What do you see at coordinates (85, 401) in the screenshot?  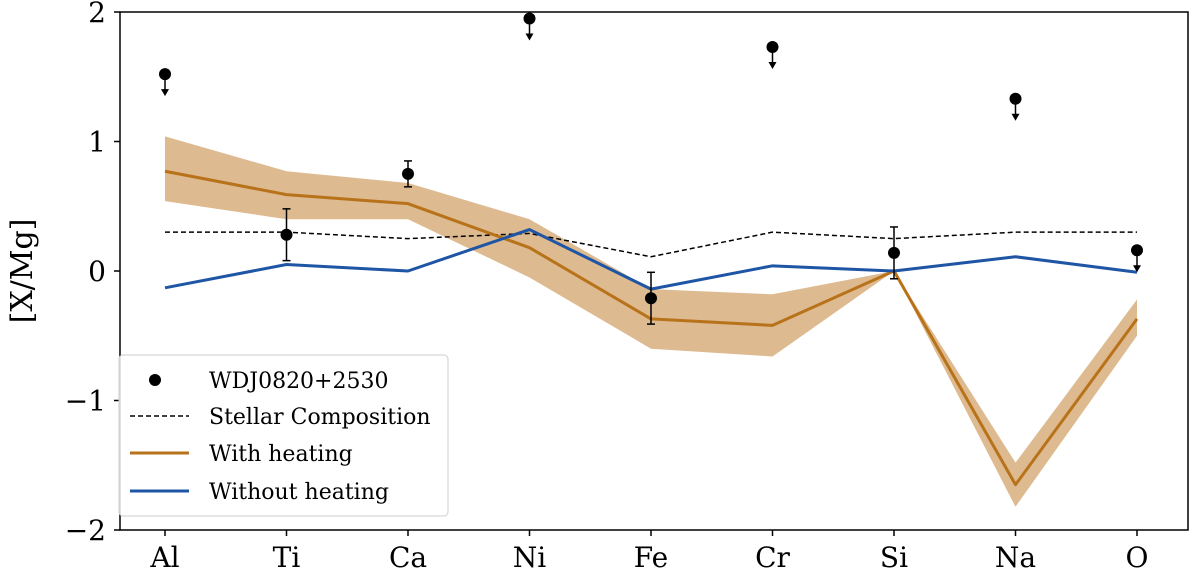 I see `y-tick-label: −1` at bounding box center [85, 401].